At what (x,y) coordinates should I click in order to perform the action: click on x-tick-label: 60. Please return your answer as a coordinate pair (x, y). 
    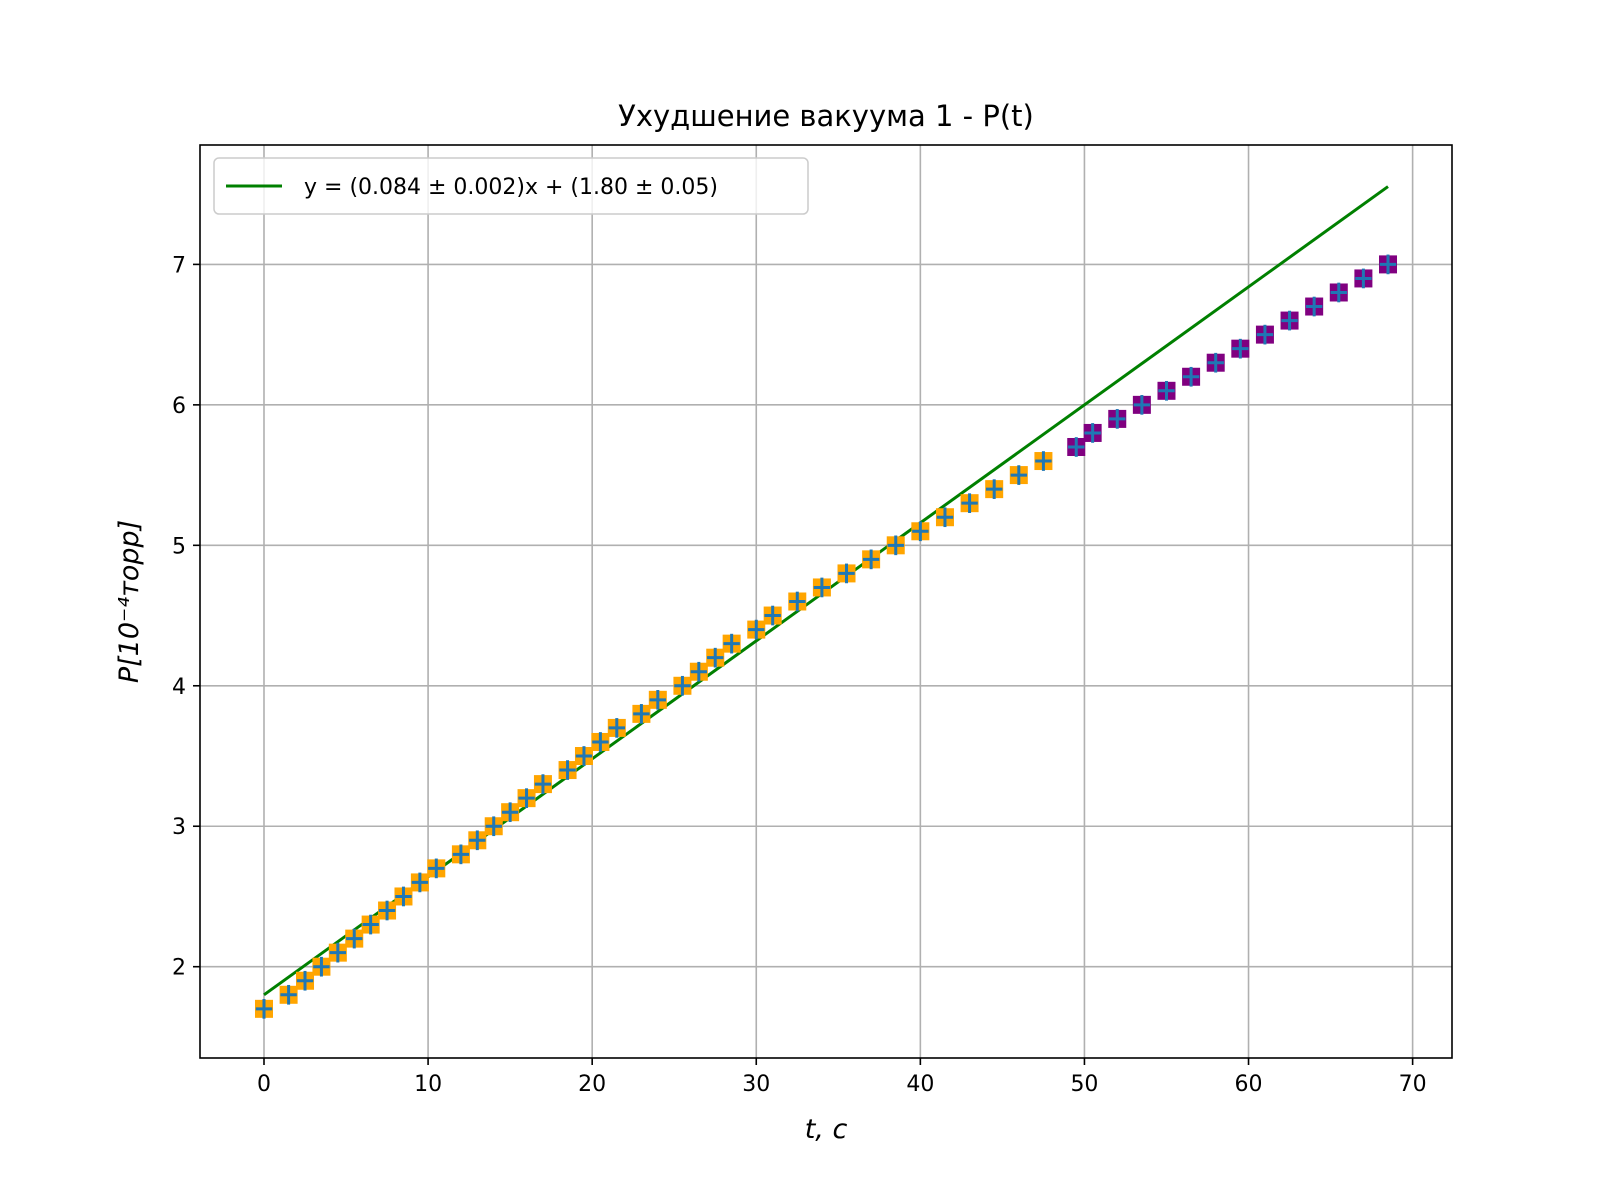
    Looking at the image, I should click on (1249, 1084).